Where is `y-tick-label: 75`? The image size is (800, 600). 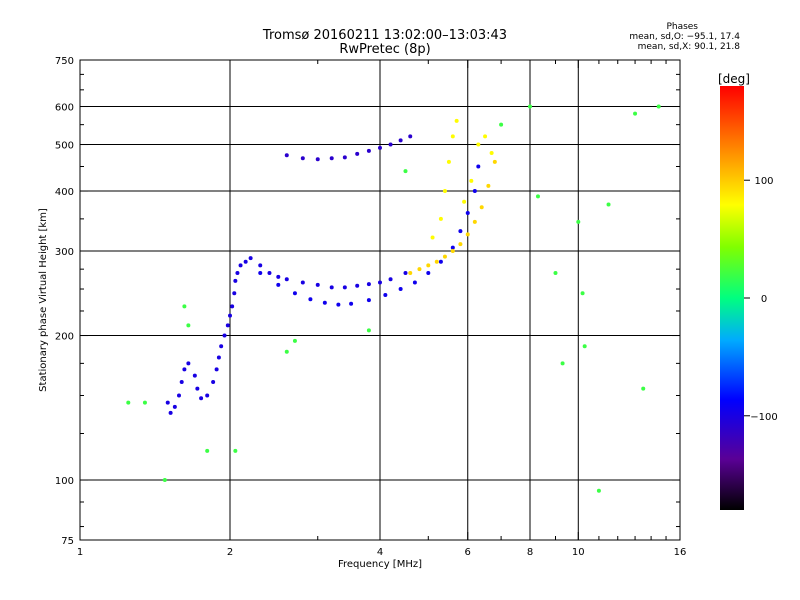
y-tick-label: 75 is located at coordinates (67, 541).